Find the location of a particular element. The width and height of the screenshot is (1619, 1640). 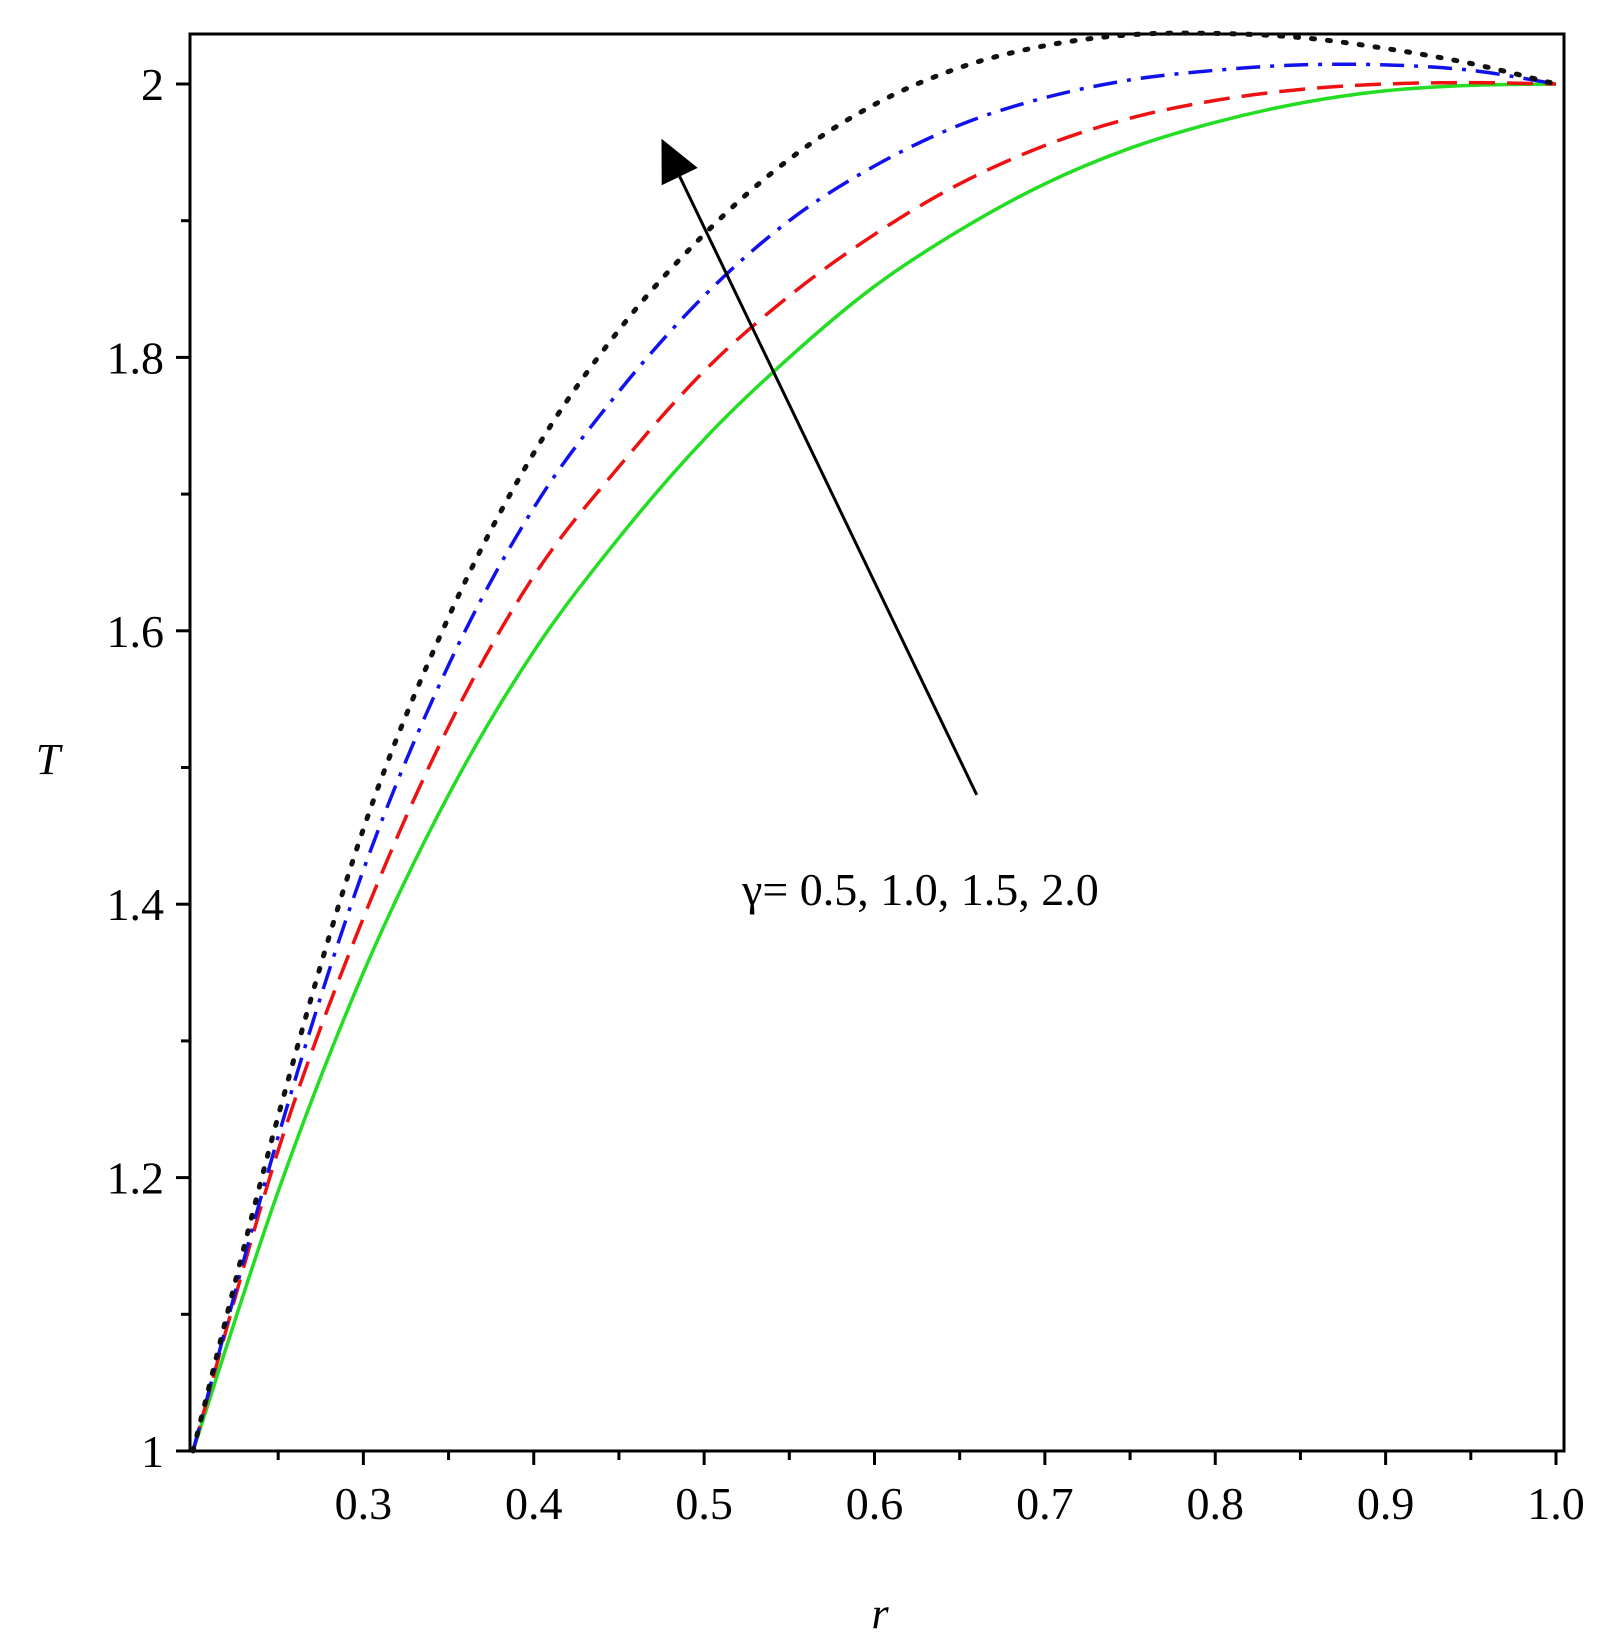

y-tick-label: 2 is located at coordinates (152, 84).